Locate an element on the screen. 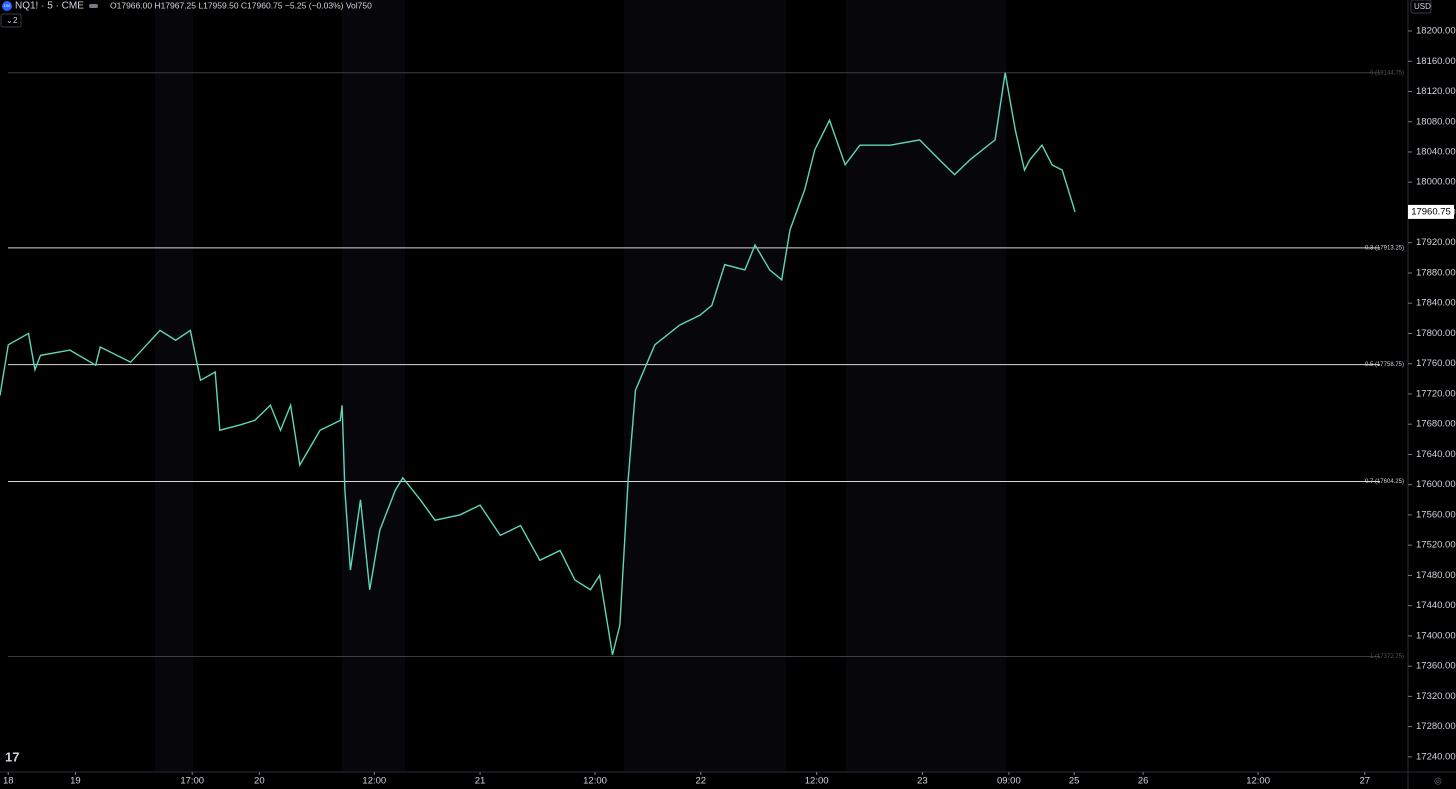 The image size is (1456, 789). y-tick-label: 18080.00 is located at coordinates (1436, 121).